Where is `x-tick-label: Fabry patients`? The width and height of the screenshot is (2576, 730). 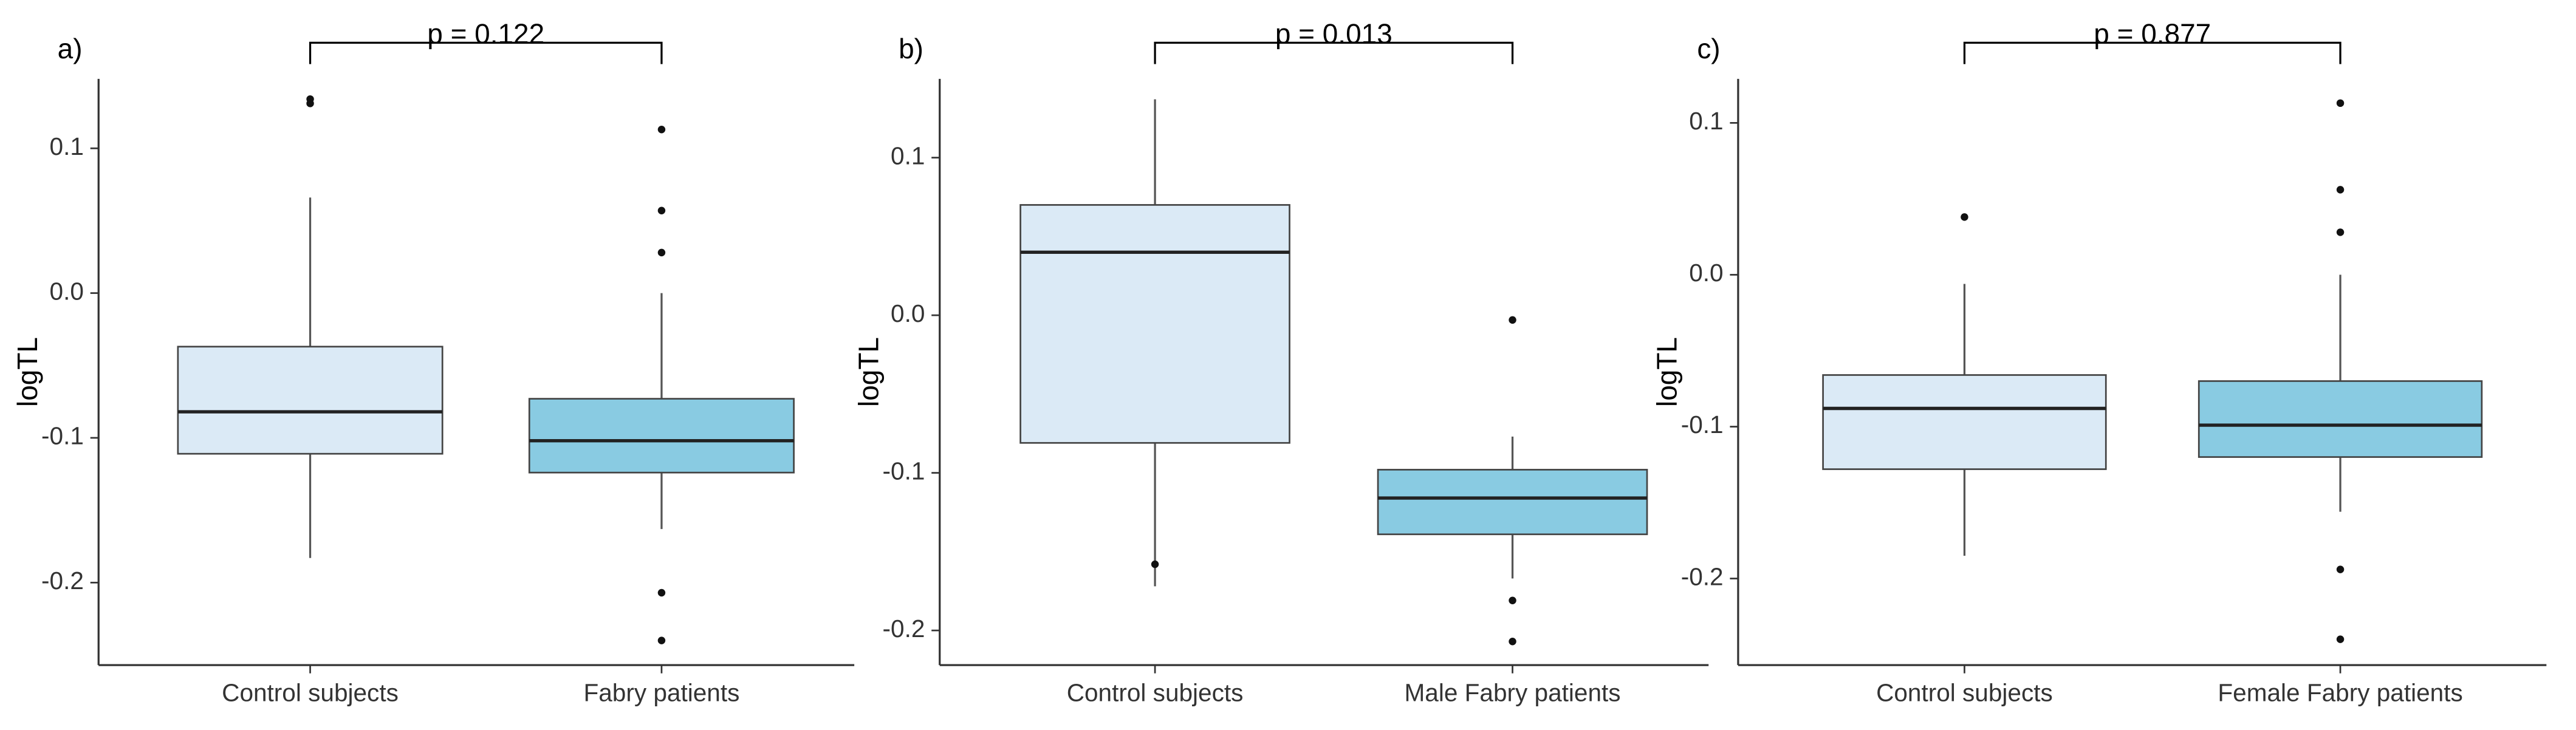 x-tick-label: Fabry patients is located at coordinates (661, 693).